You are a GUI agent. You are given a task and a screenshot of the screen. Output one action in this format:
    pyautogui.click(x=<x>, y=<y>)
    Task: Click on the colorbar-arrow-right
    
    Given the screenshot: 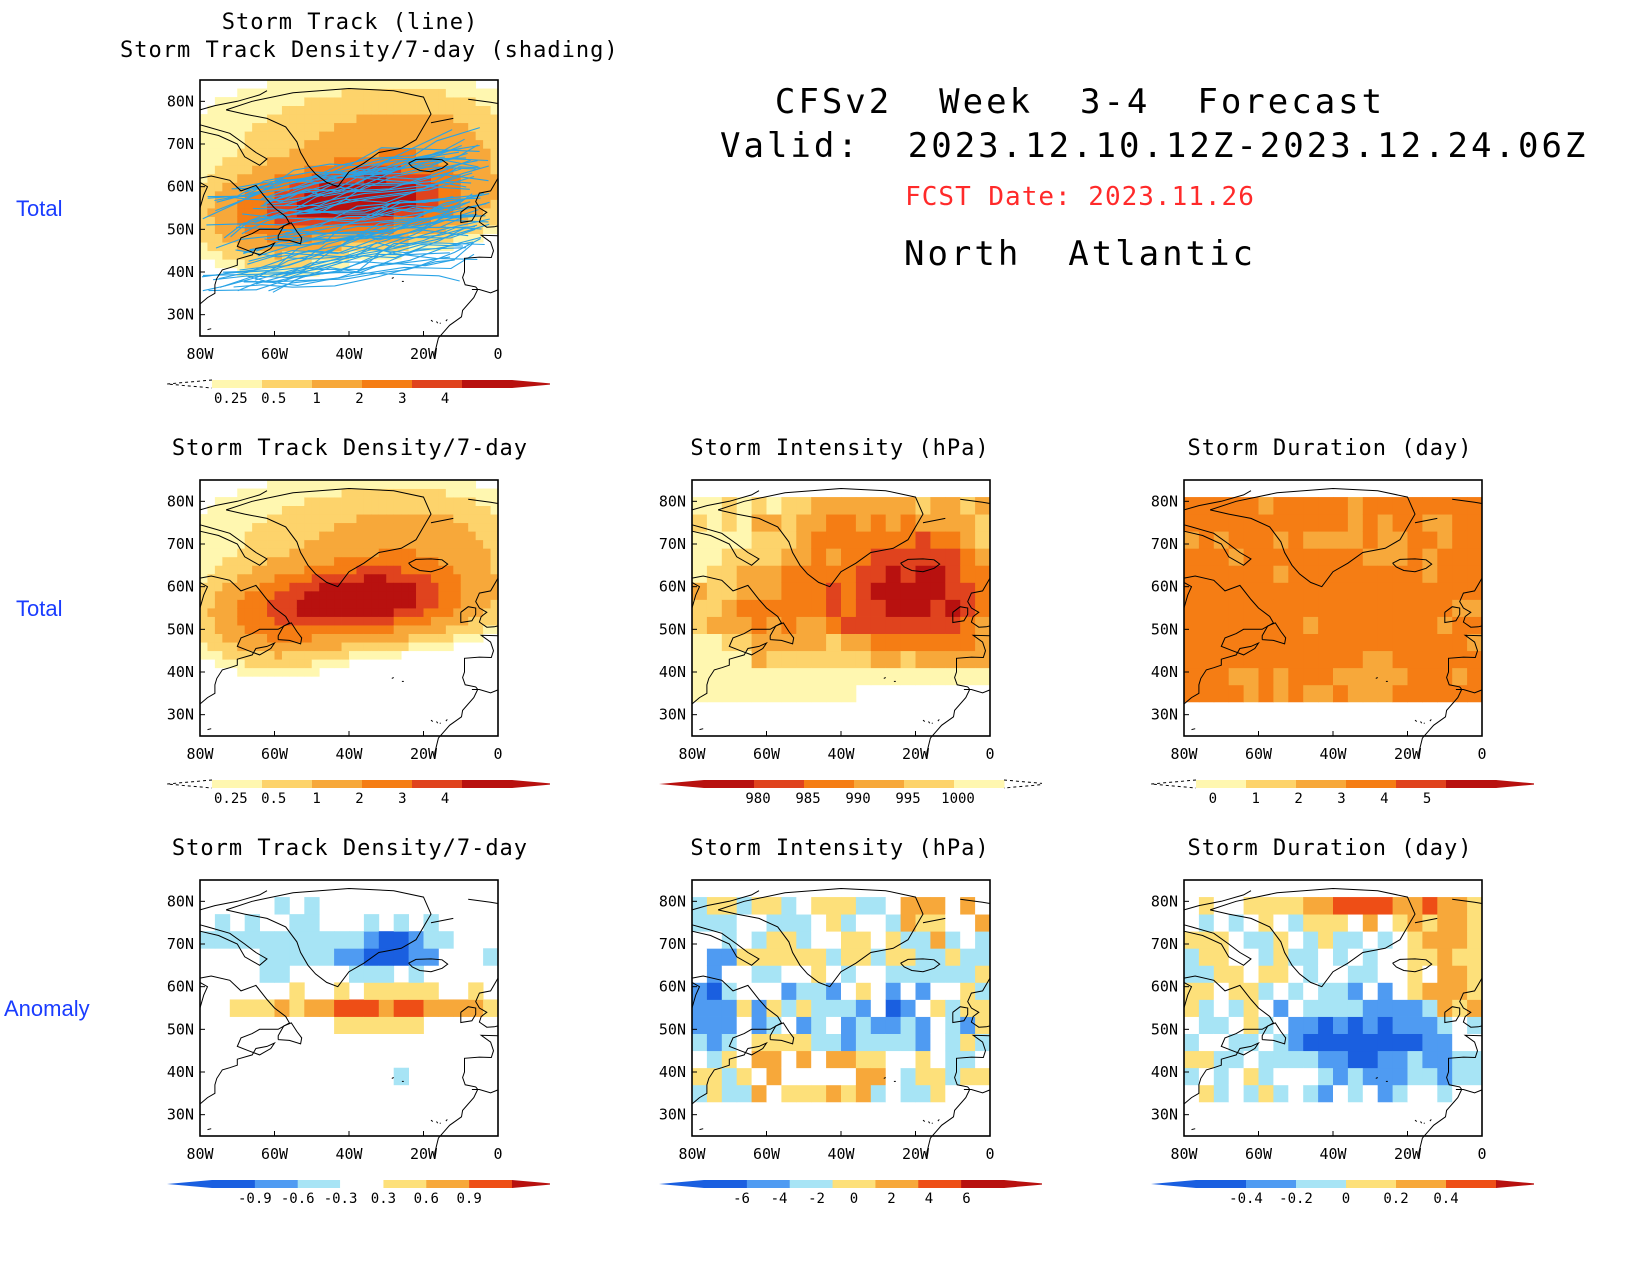 What is the action you would take?
    pyautogui.click(x=1515, y=1184)
    